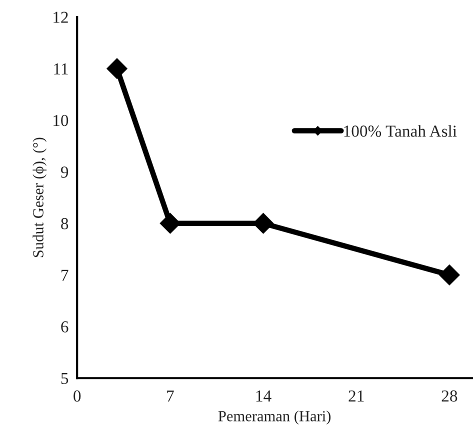 The width and height of the screenshot is (473, 448). I want to click on x-tick-label: 21, so click(356, 396).